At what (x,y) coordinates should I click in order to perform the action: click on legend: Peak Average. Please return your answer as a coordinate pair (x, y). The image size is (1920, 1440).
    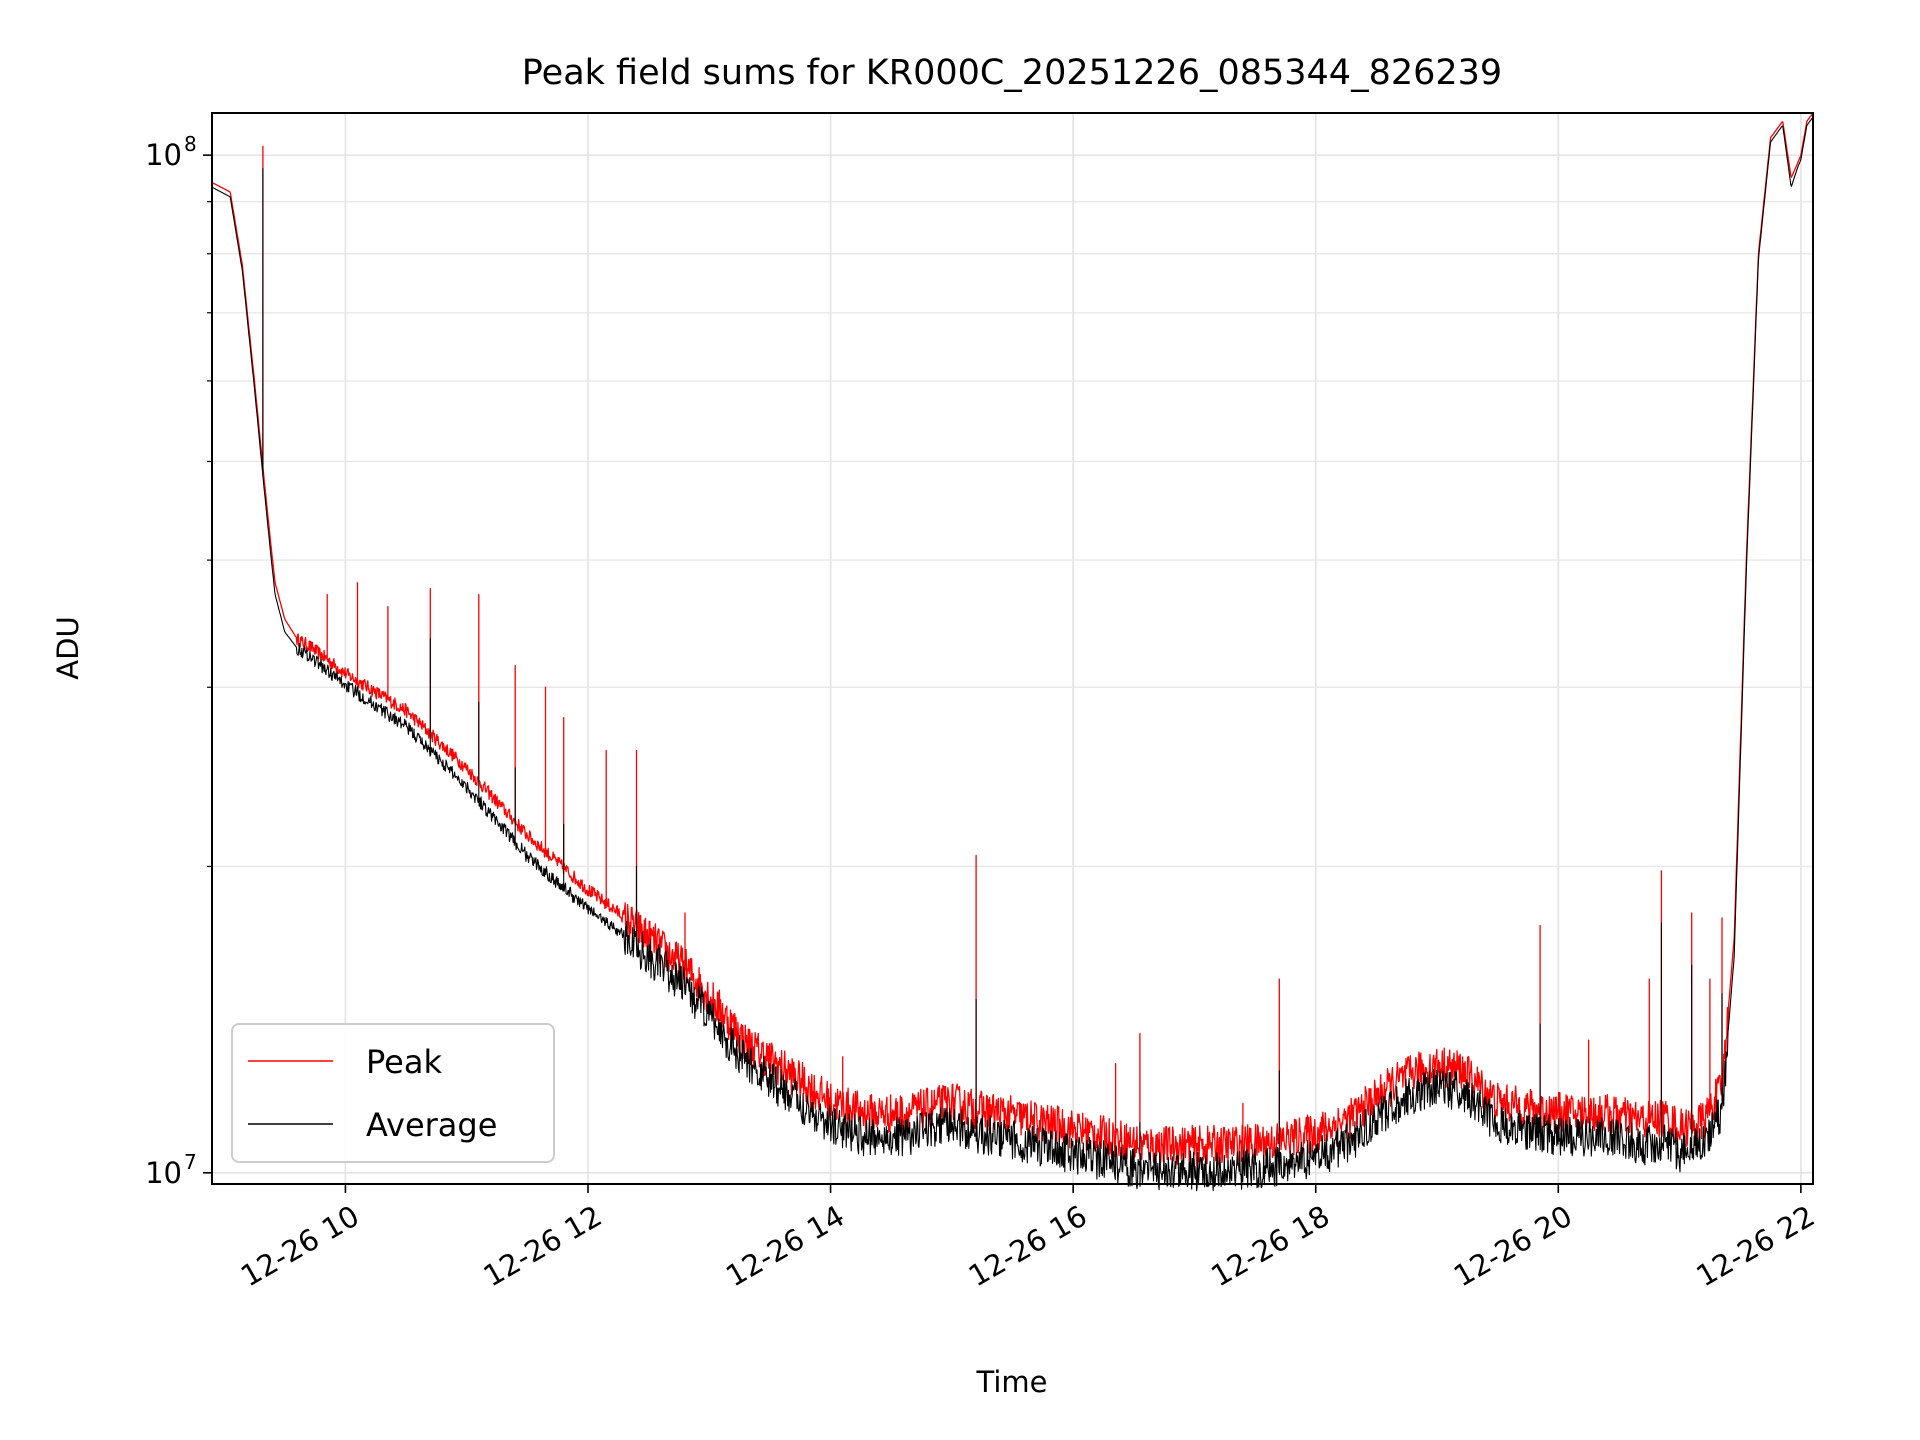
    Looking at the image, I should click on (393, 1093).